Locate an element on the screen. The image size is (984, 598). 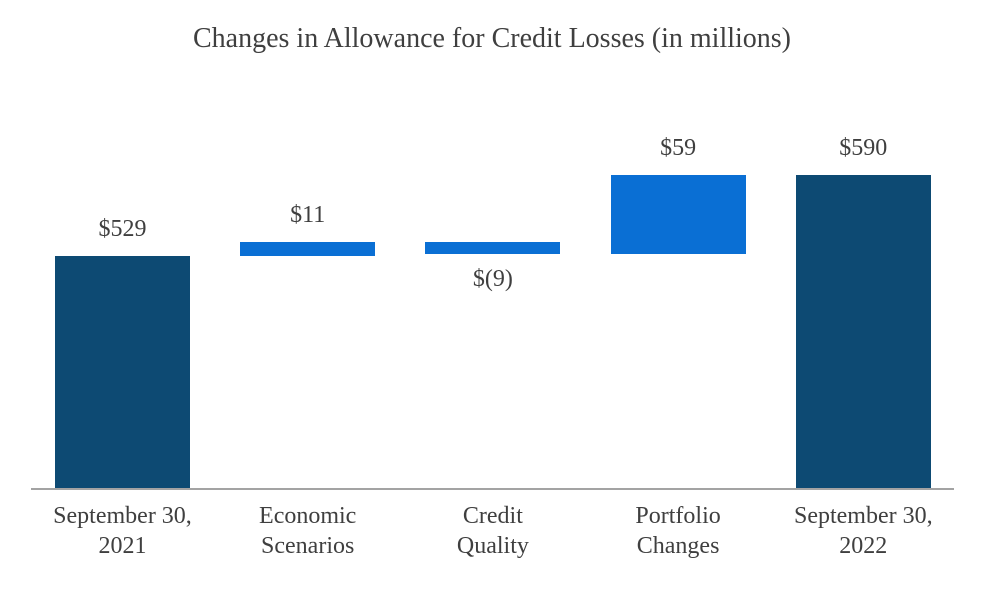
bar-value-label-2: $(9) is located at coordinates (492, 278).